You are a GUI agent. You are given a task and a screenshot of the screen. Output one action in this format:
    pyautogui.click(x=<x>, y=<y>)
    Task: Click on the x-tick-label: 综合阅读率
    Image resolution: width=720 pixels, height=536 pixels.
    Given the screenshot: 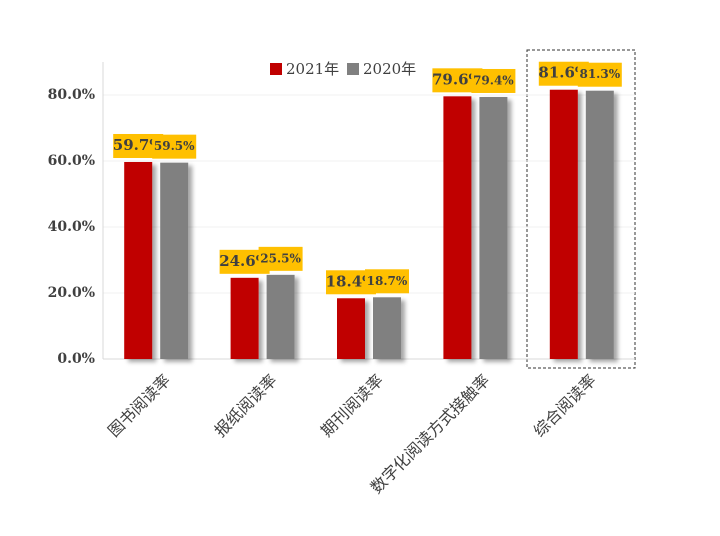 What is the action you would take?
    pyautogui.click(x=565, y=406)
    